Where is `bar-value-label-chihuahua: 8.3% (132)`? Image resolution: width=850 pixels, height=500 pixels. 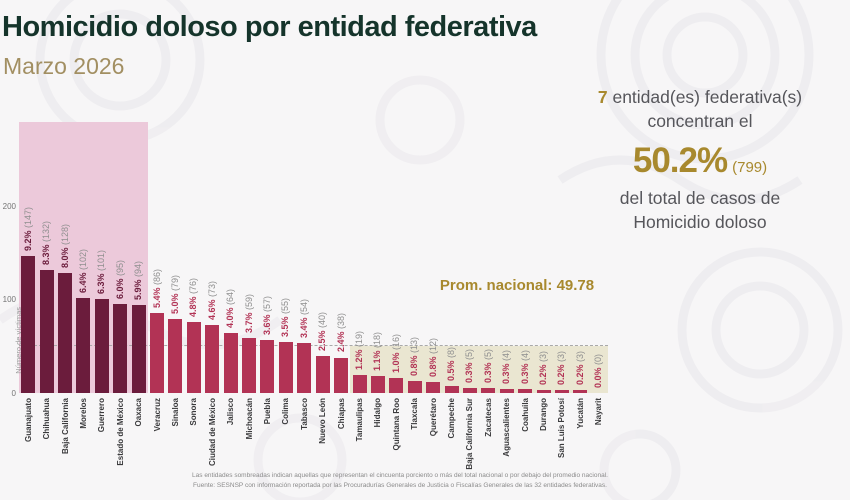
bar-value-label-chihuahua: 8.3% (132) is located at coordinates (46, 243).